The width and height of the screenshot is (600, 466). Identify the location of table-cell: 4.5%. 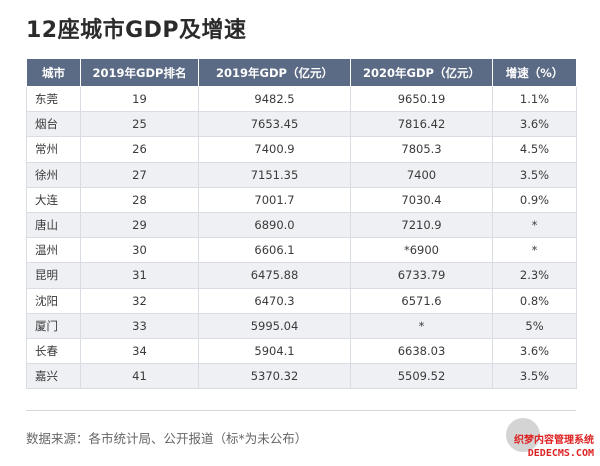
(534, 149).